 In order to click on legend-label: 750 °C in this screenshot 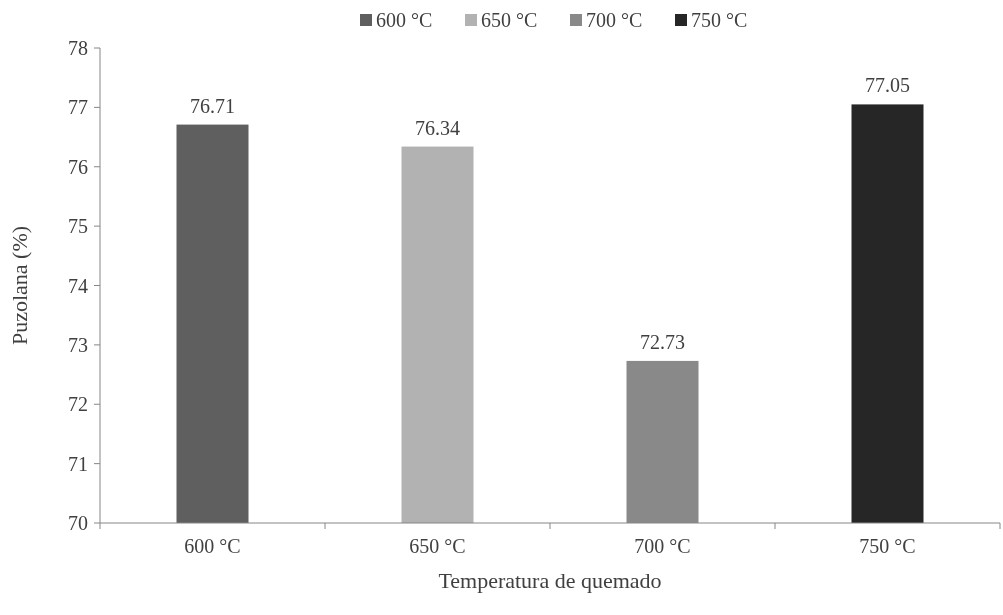, I will do `click(719, 20)`.